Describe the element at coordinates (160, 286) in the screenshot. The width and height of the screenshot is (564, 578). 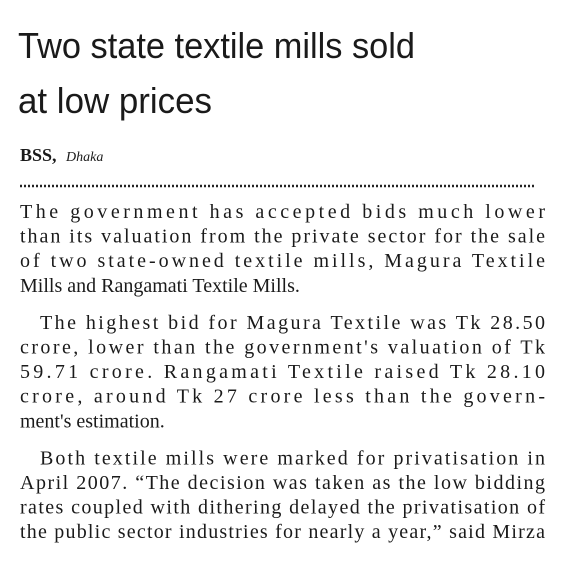
I see `body-line: Mills and Rangamati Textile Mills.` at that location.